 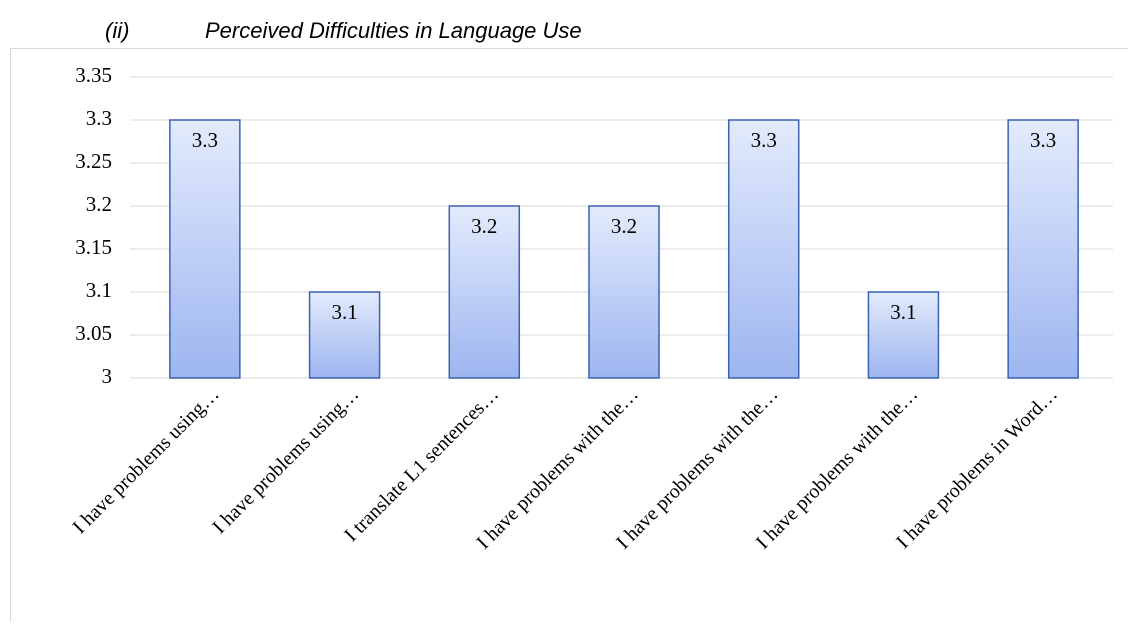 I want to click on y-tick-label: 3.15, so click(x=93, y=247).